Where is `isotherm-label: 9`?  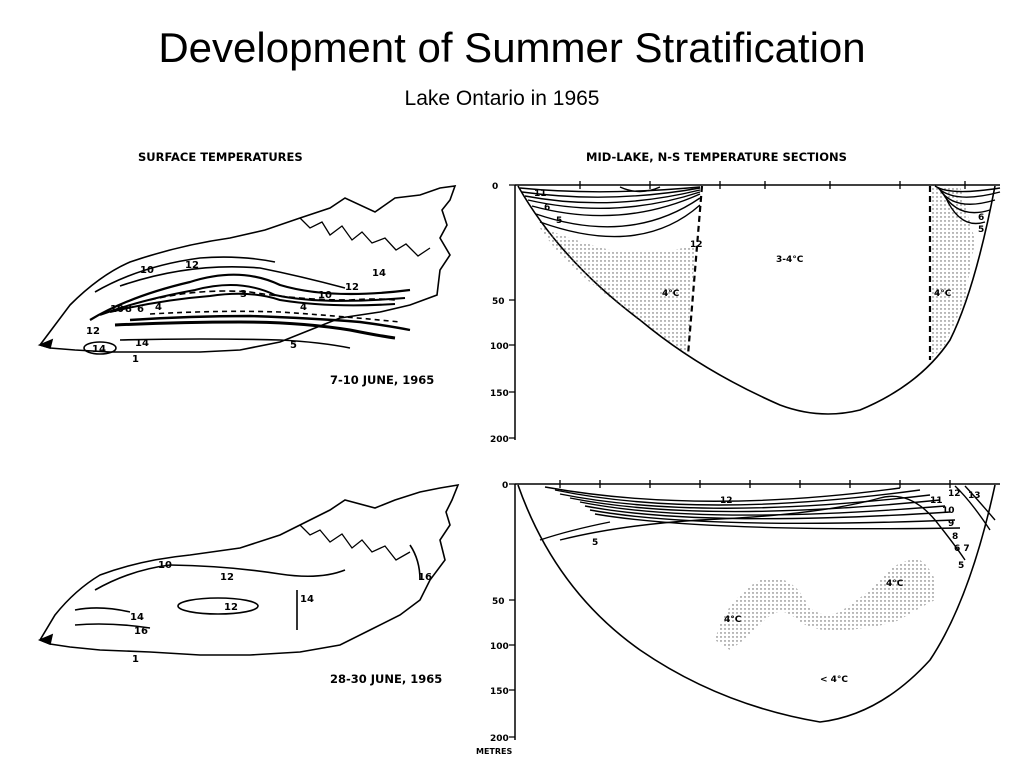
isotherm-label: 9 is located at coordinates (951, 524).